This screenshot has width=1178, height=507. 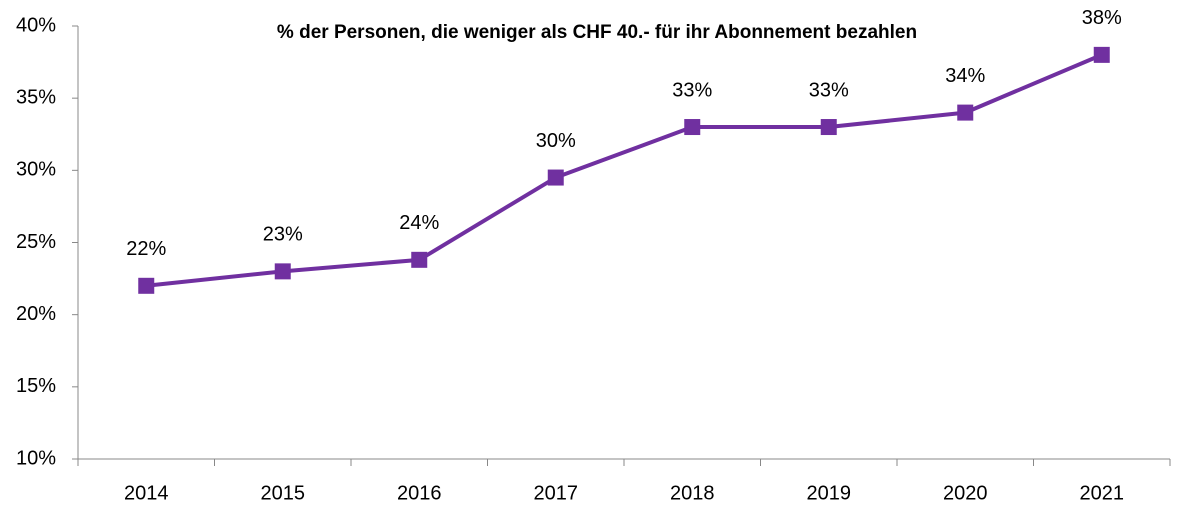 What do you see at coordinates (36, 242) in the screenshot?
I see `y-tick-label: 25%` at bounding box center [36, 242].